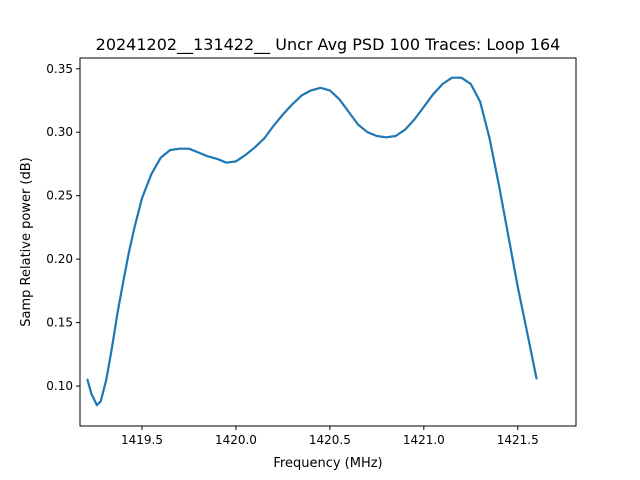 Image resolution: width=640 pixels, height=480 pixels. What do you see at coordinates (59, 69) in the screenshot?
I see `y-tick-label: 0.35` at bounding box center [59, 69].